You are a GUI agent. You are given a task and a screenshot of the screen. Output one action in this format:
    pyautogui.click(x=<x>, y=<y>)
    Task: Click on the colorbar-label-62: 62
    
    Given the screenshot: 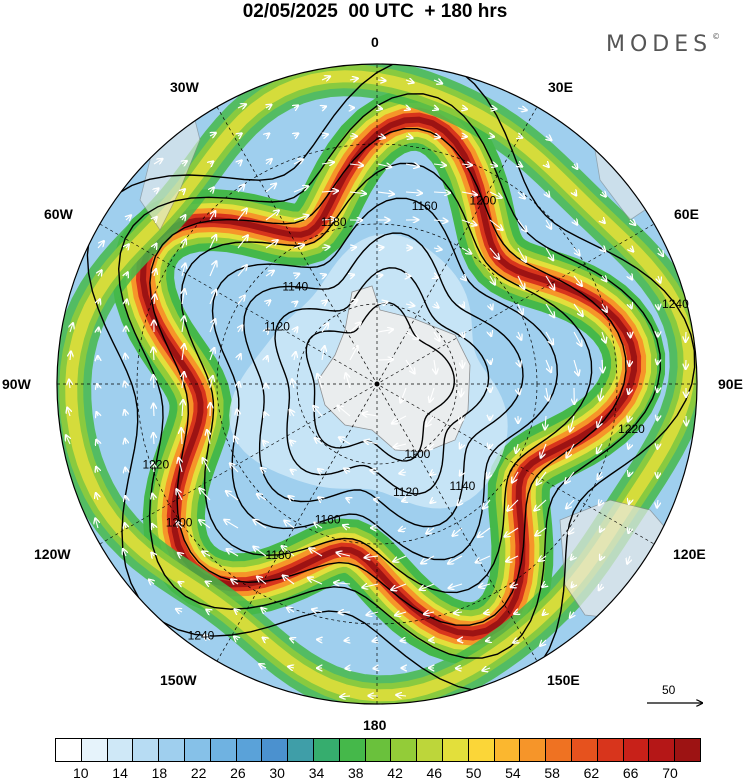 What is the action you would take?
    pyautogui.click(x=591, y=773)
    